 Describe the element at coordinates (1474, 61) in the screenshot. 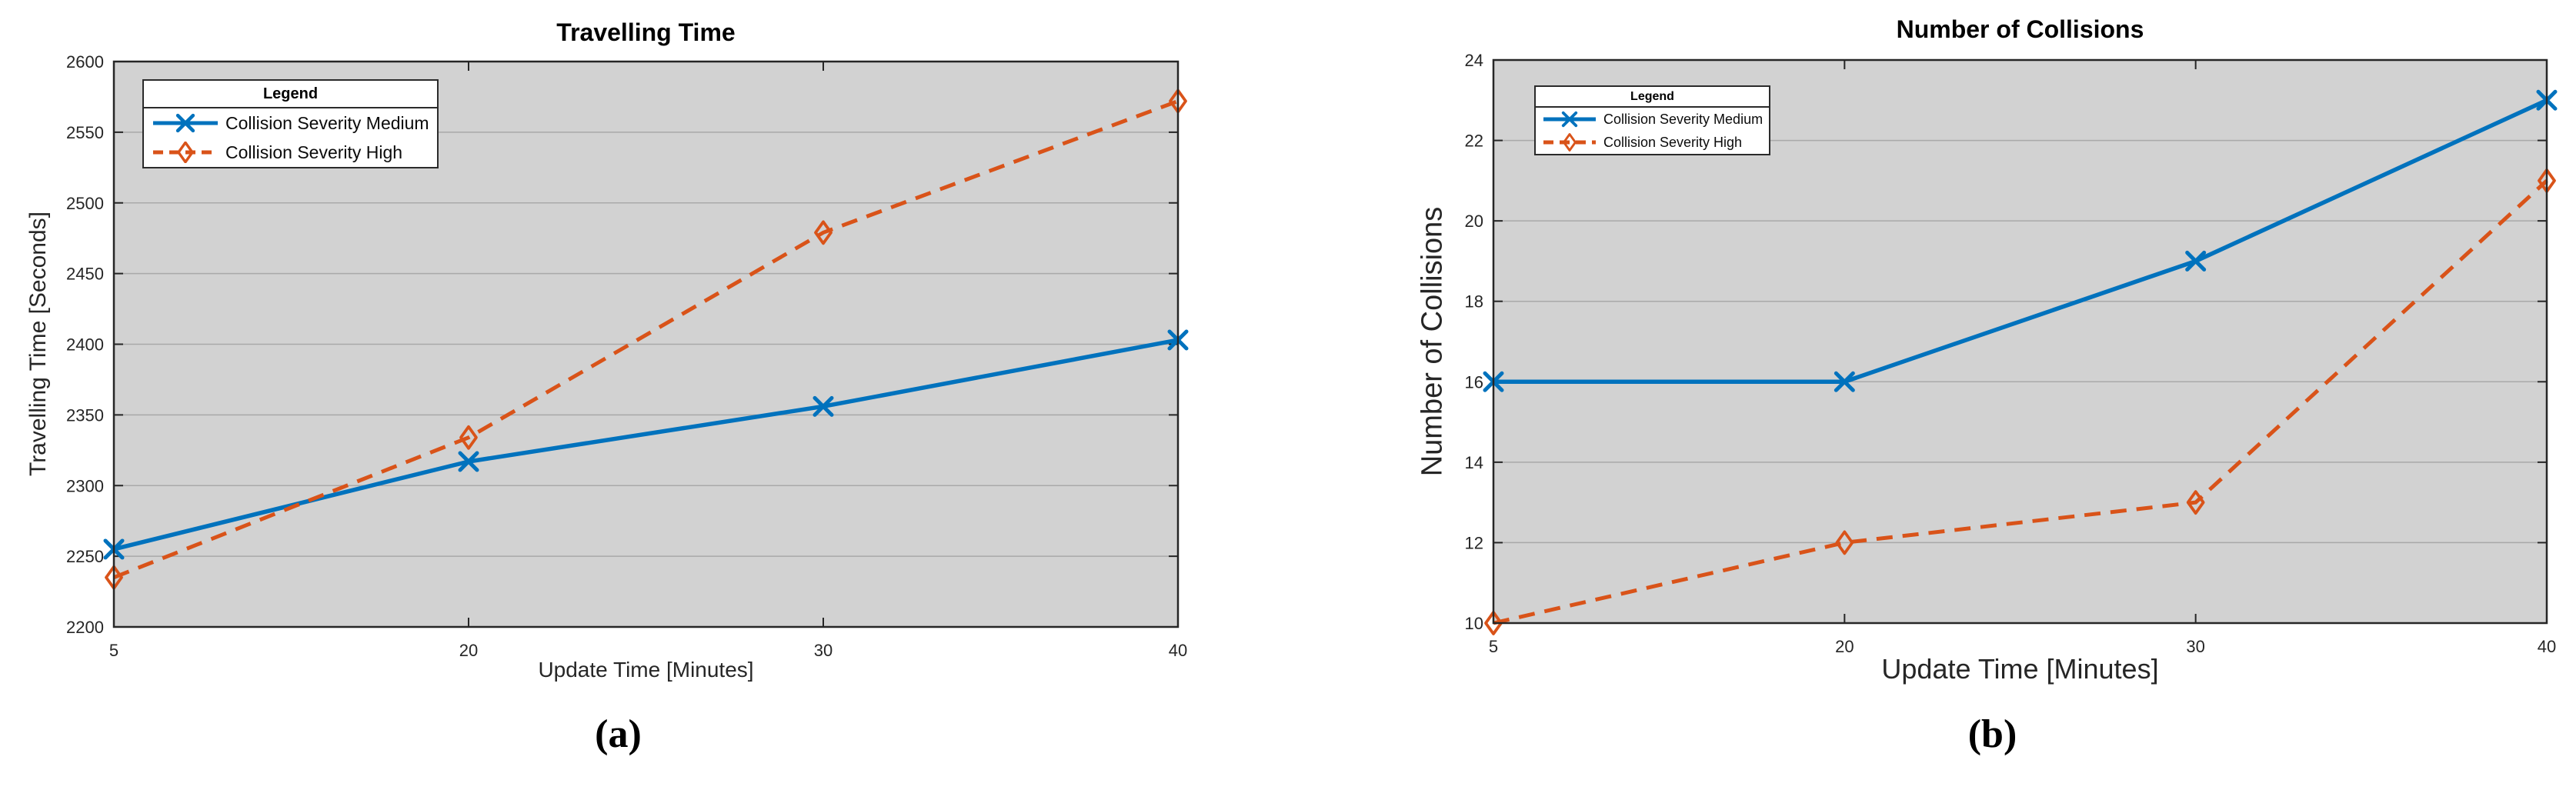

I see `svg-text: 24` at that location.